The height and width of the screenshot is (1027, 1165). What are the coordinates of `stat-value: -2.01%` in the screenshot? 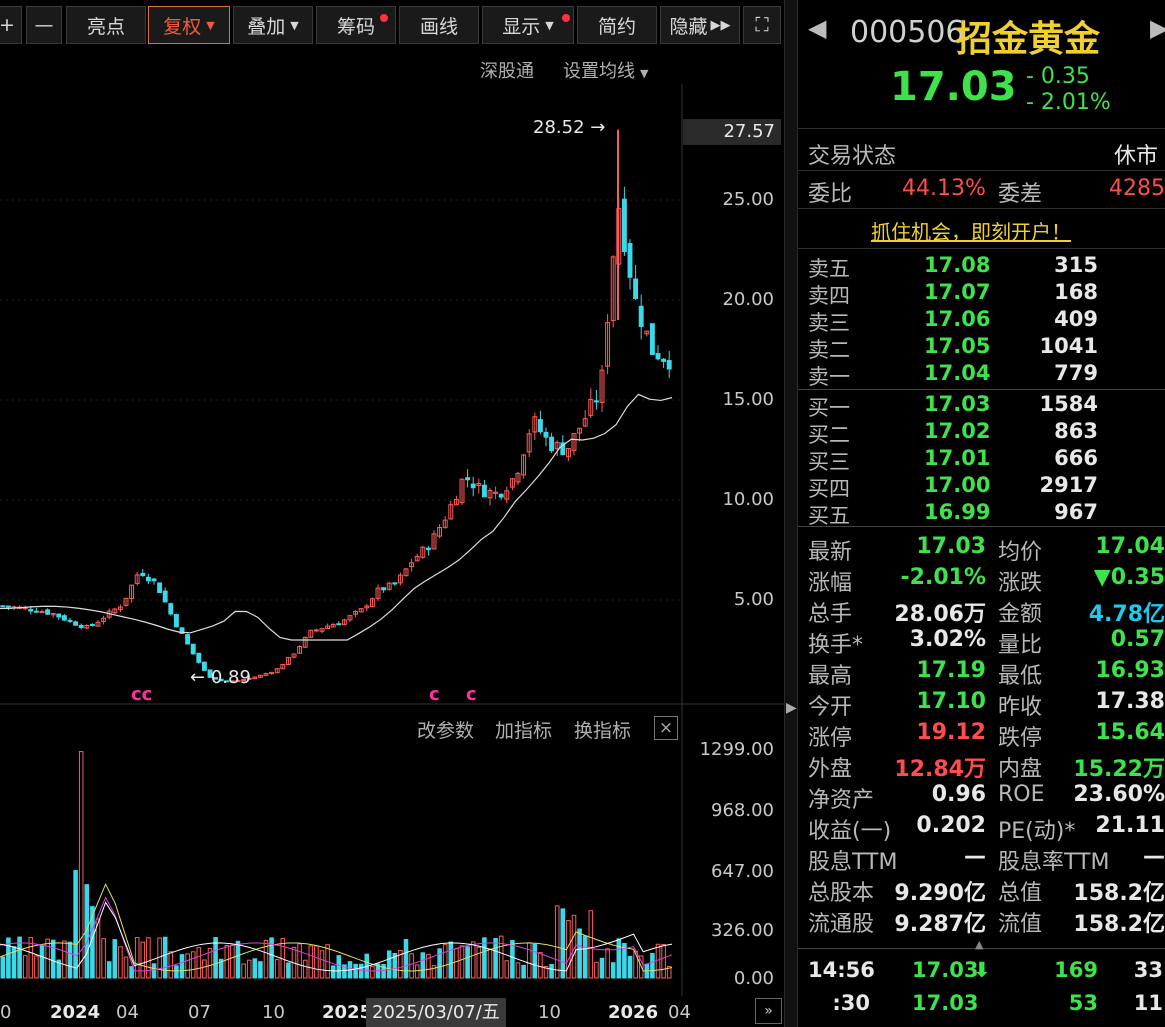 It's located at (943, 577).